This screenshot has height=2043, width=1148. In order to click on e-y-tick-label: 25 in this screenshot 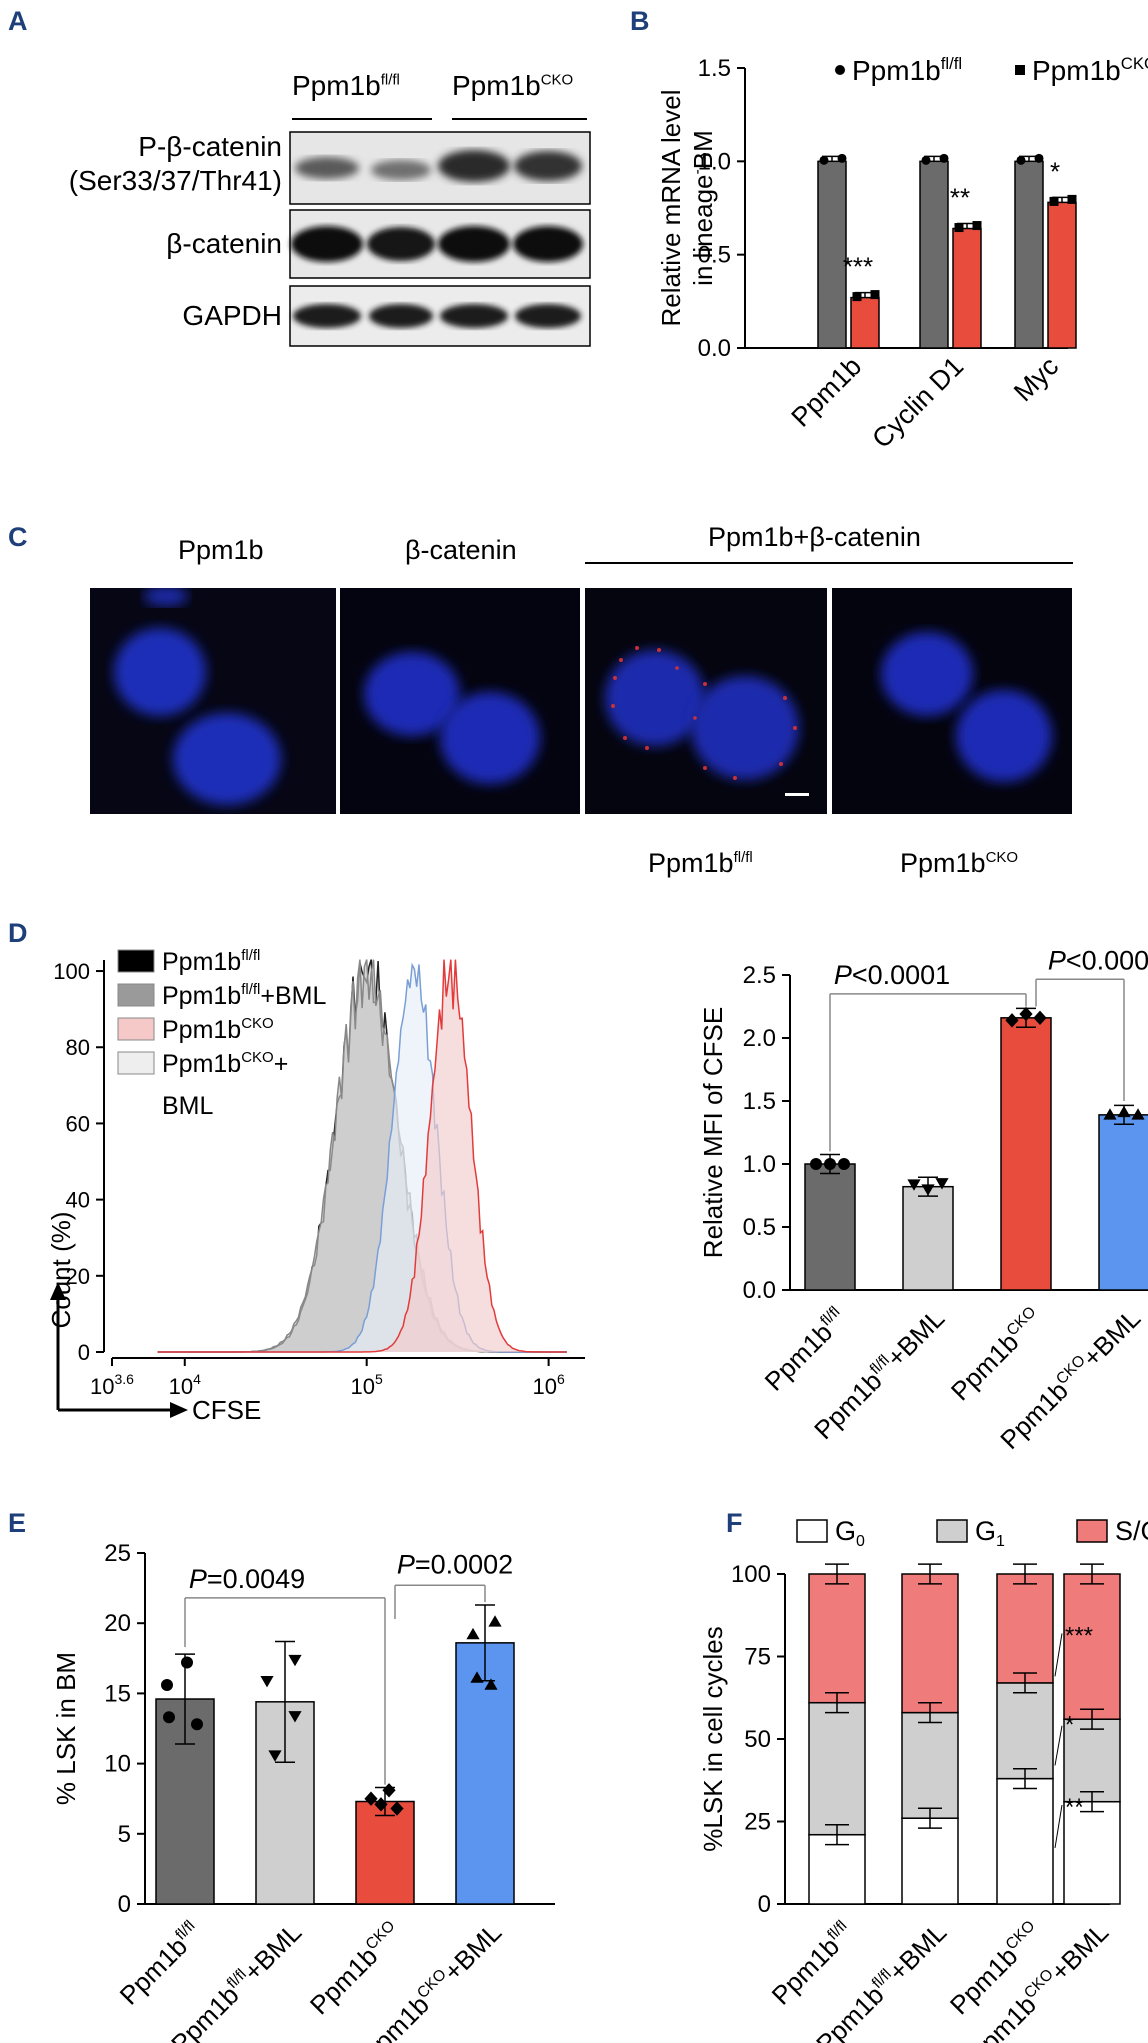, I will do `click(117, 1553)`.